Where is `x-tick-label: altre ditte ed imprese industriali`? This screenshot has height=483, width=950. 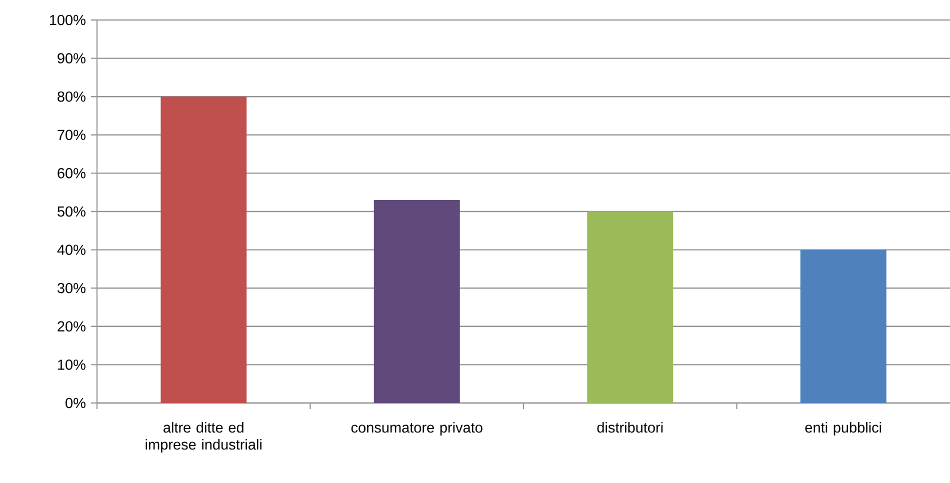 x-tick-label: altre ditte ed imprese industriali is located at coordinates (204, 437).